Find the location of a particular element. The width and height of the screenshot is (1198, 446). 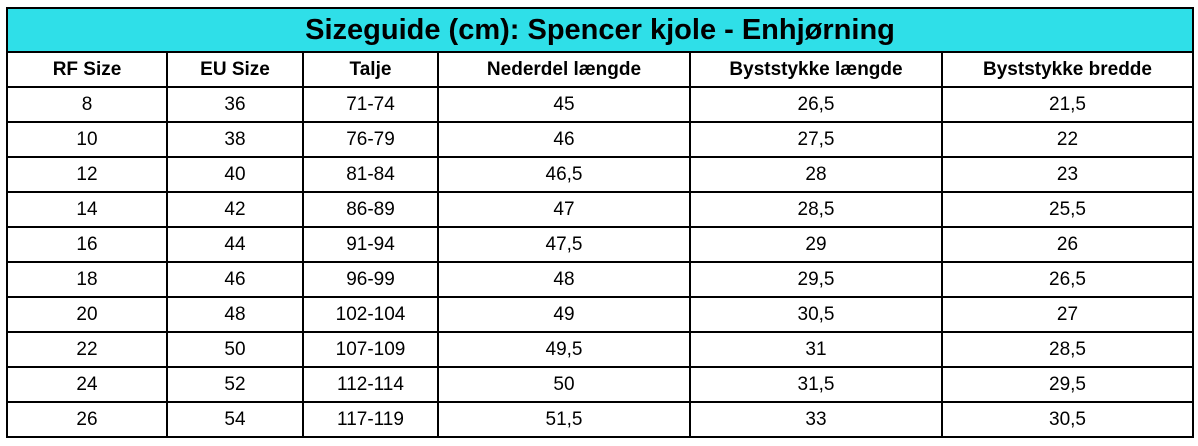

table-row: 16 44 91-94 47,5 29 26 is located at coordinates (600, 244).